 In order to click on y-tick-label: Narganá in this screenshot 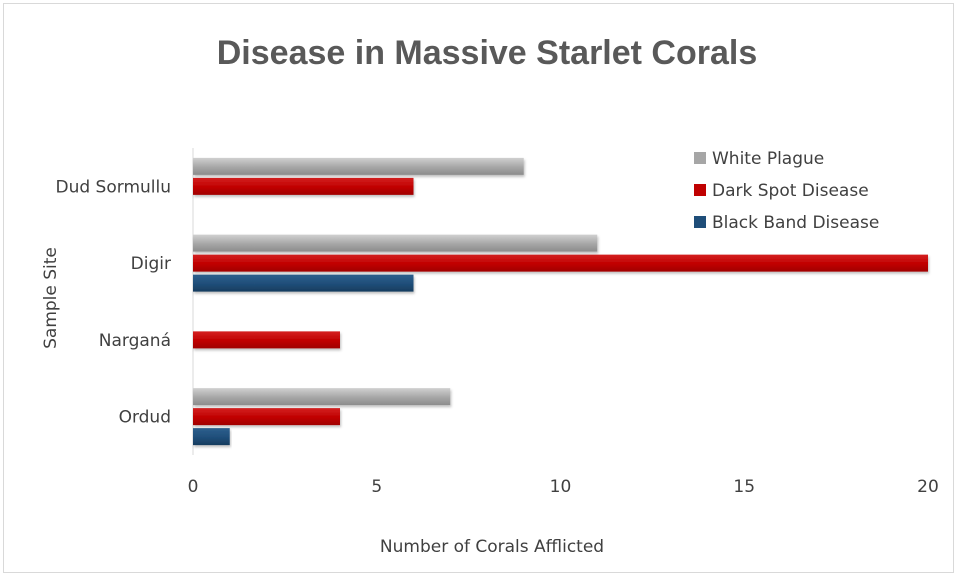, I will do `click(135, 341)`.